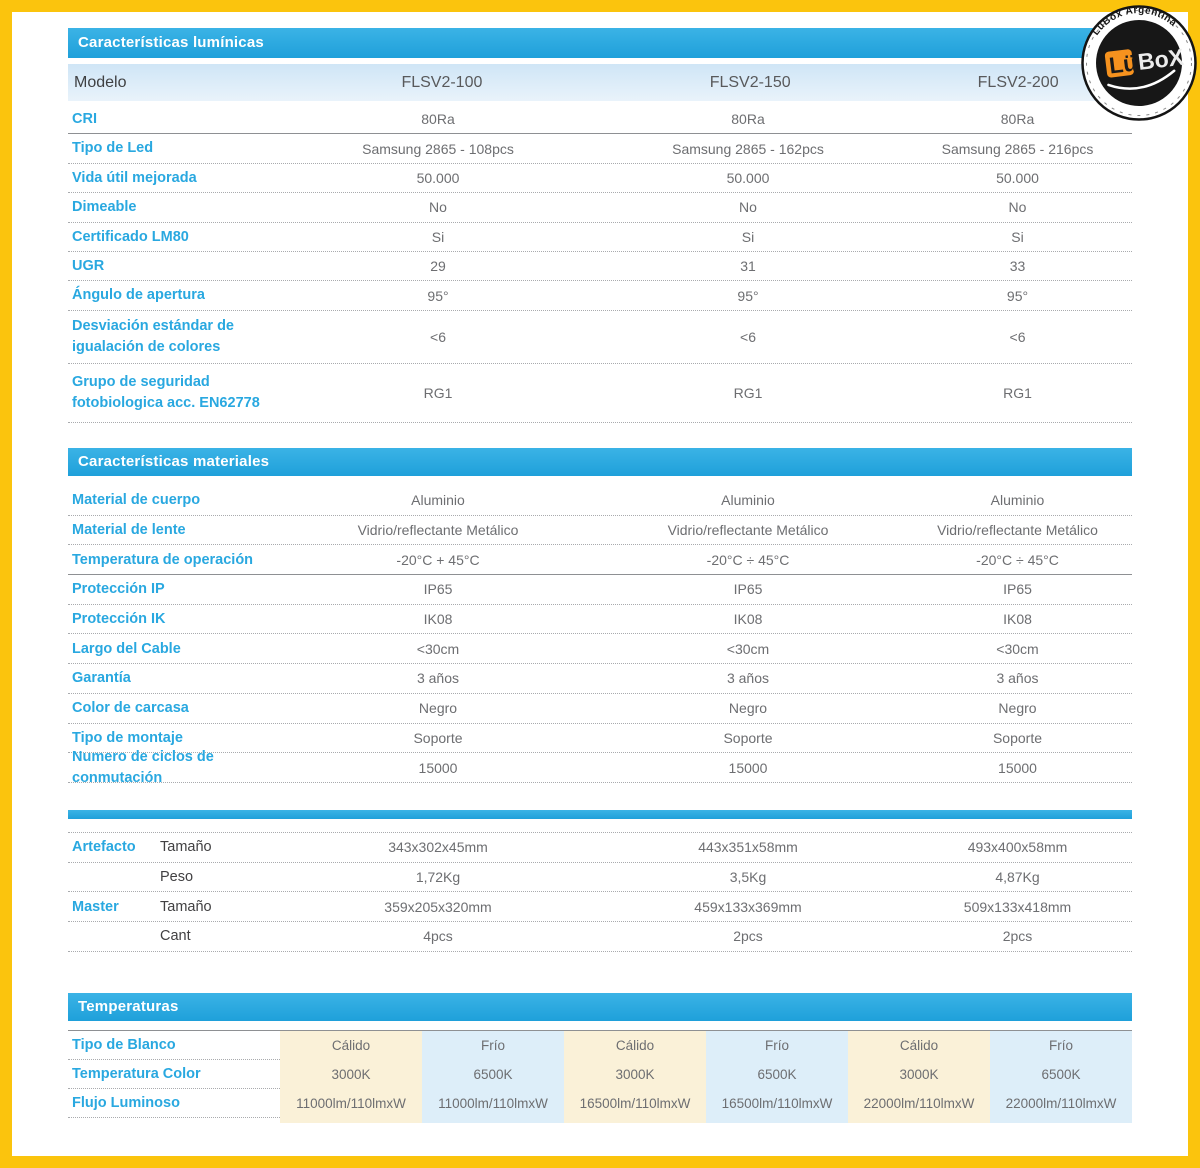  I want to click on row-label: Temperatura Color, so click(174, 1074).